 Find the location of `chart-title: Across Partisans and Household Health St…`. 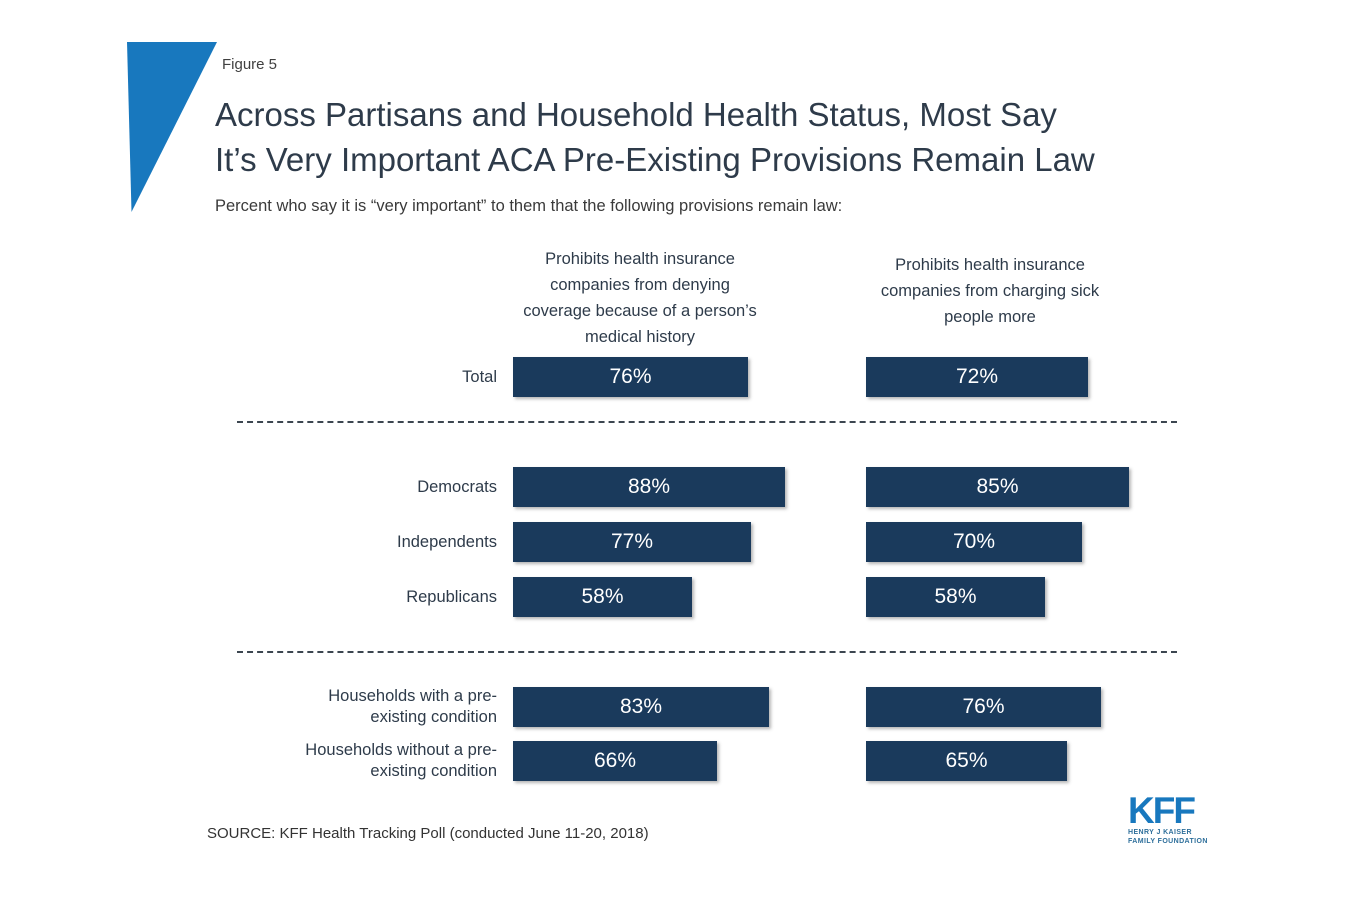

chart-title: Across Partisans and Household Health St… is located at coordinates (655, 137).